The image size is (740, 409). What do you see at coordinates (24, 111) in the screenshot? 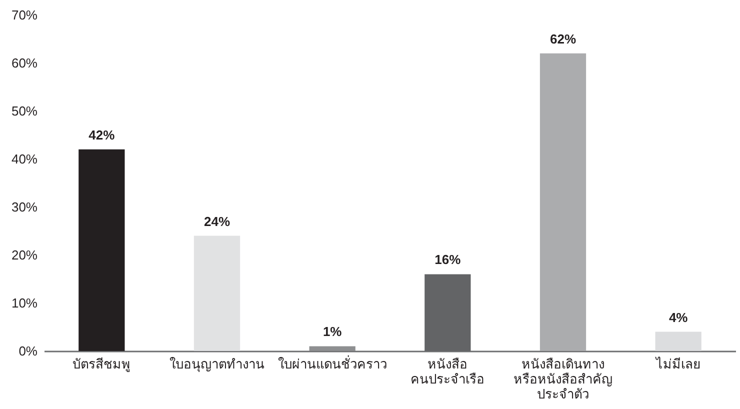
I see `y-tick-label: 50%` at bounding box center [24, 111].